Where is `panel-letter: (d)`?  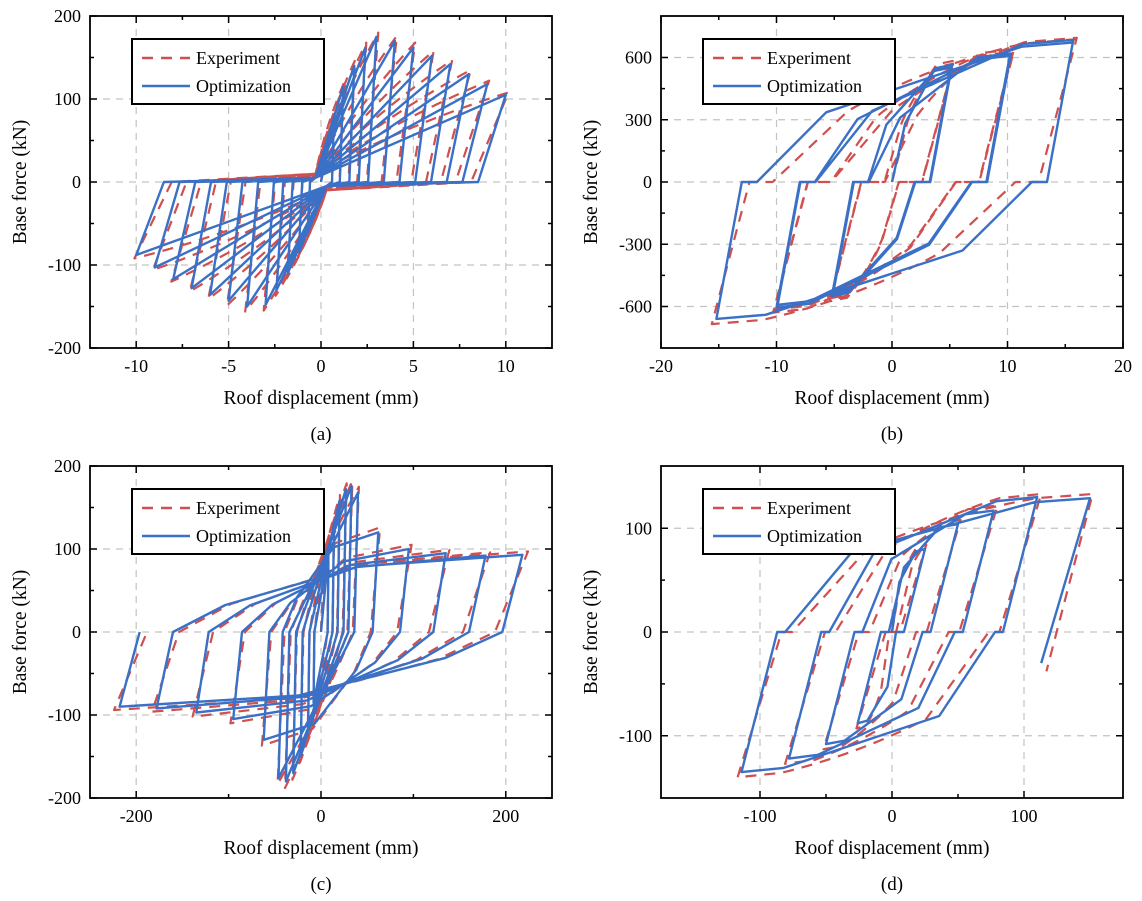
panel-letter: (d) is located at coordinates (892, 884).